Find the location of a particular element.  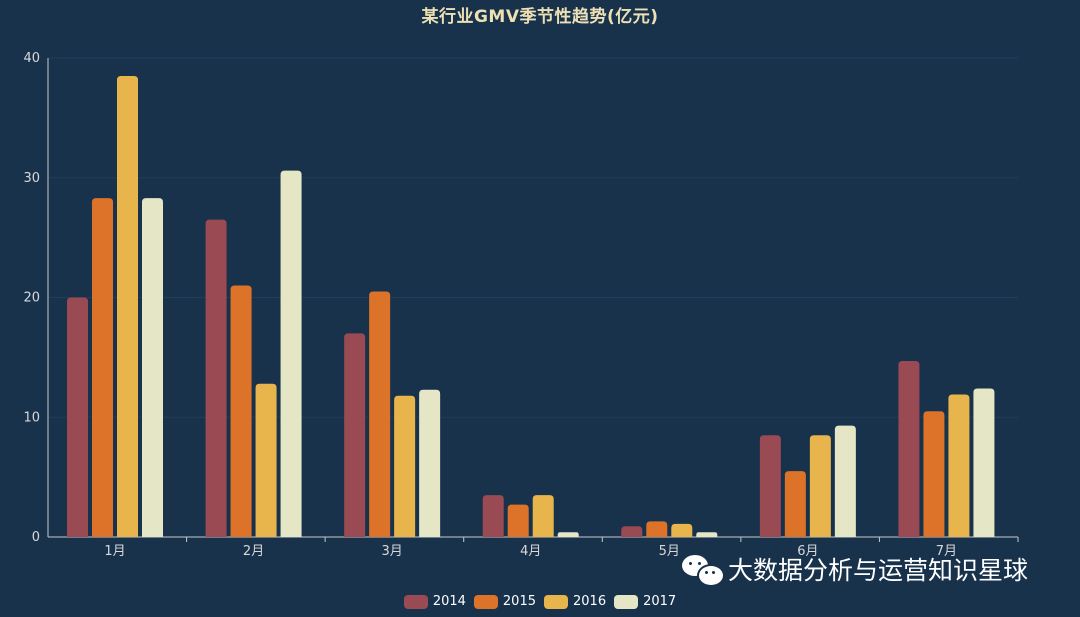

y-tick-label: 10 is located at coordinates (31, 417).